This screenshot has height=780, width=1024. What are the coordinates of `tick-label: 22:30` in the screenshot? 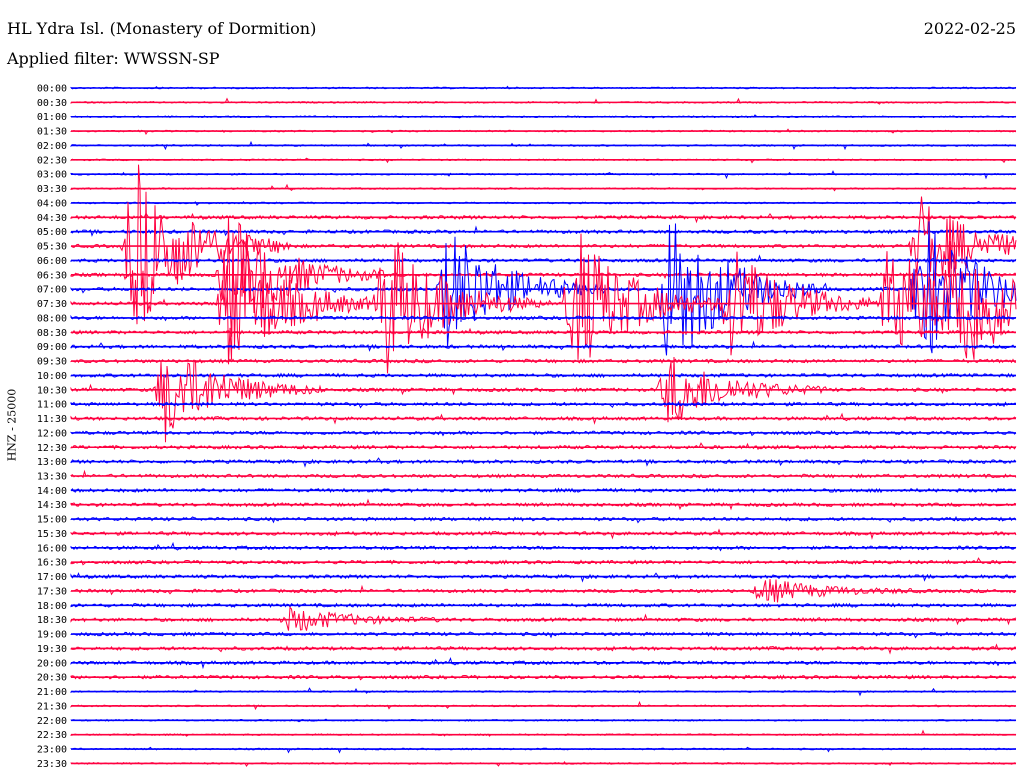 It's located at (52, 735).